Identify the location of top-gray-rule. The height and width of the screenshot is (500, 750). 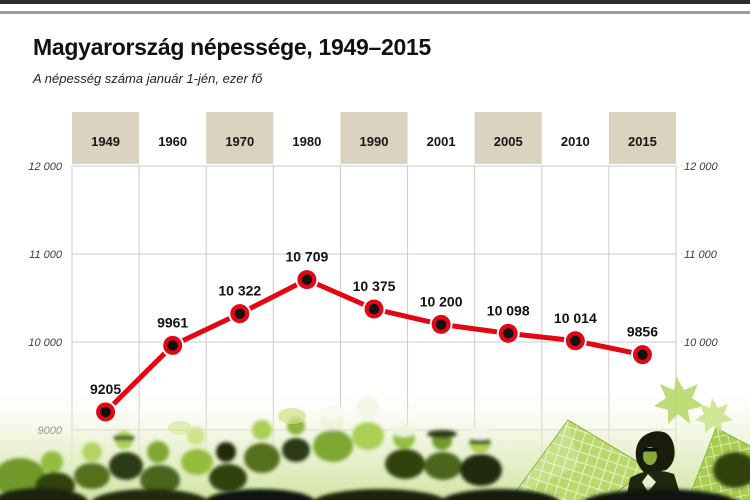
(375, 12).